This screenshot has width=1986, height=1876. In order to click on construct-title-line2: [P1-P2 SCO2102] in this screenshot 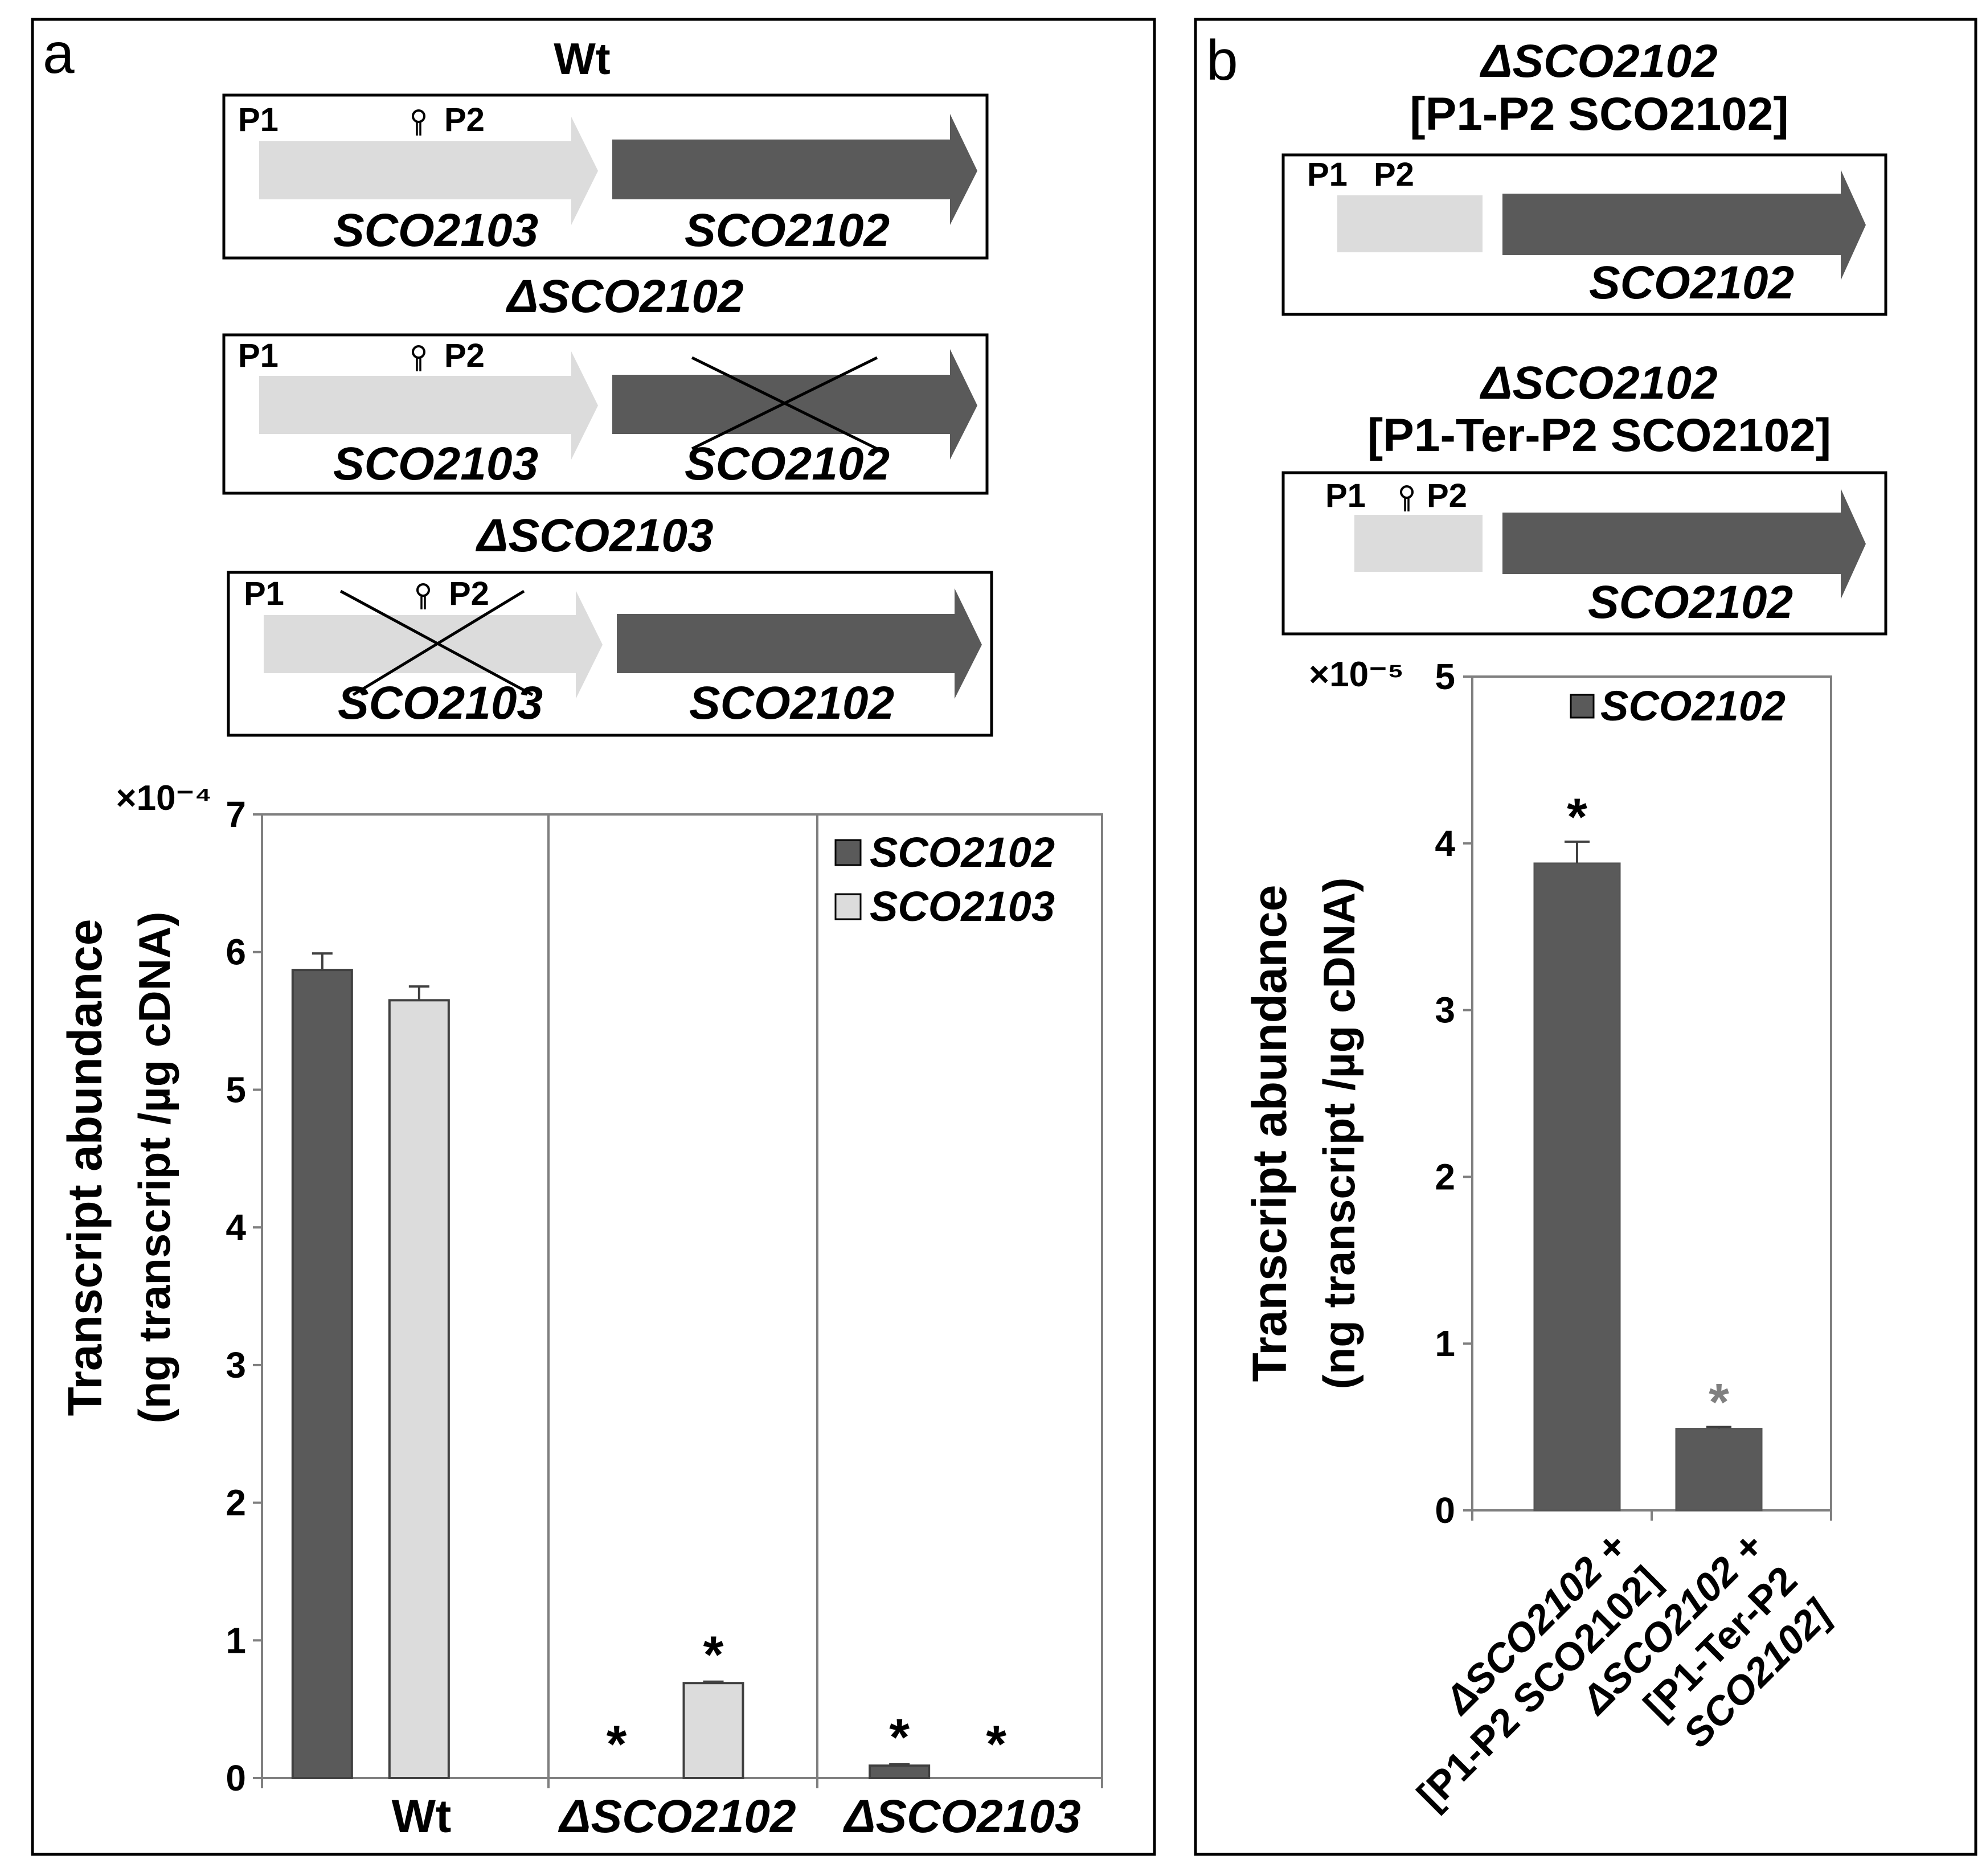, I will do `click(1599, 114)`.